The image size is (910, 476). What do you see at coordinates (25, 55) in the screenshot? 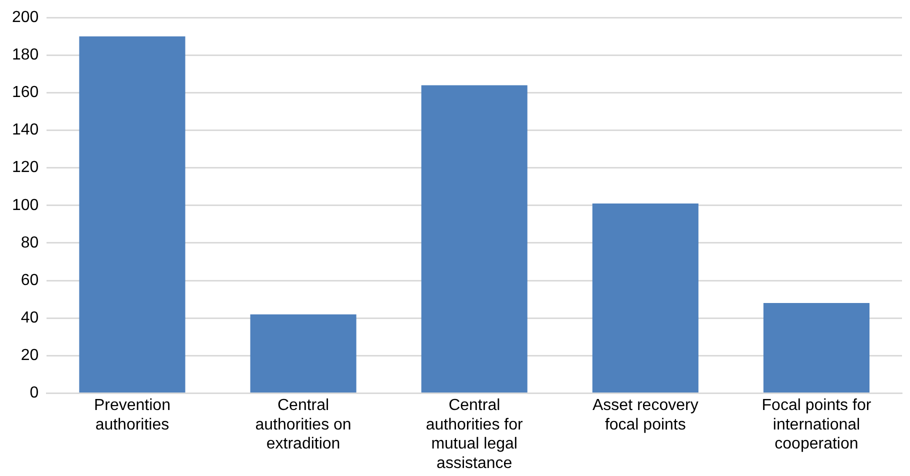
I see `y-tick-label: 180` at bounding box center [25, 55].